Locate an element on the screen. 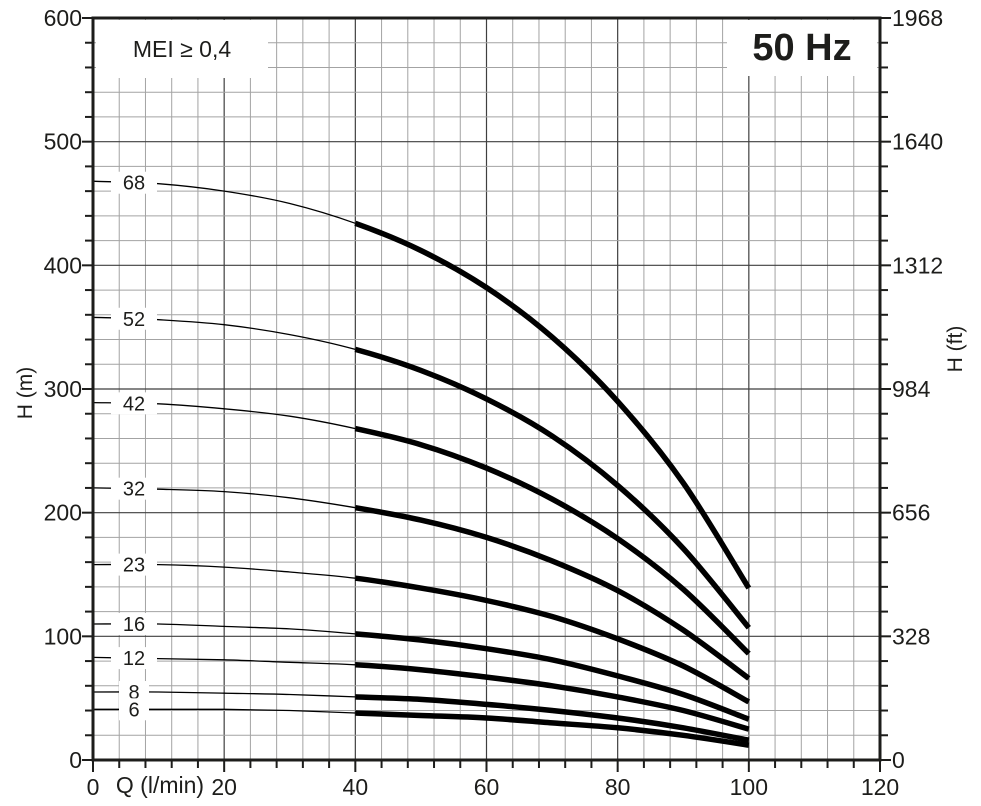  curve-8-stages-thick is located at coordinates (552, 718).